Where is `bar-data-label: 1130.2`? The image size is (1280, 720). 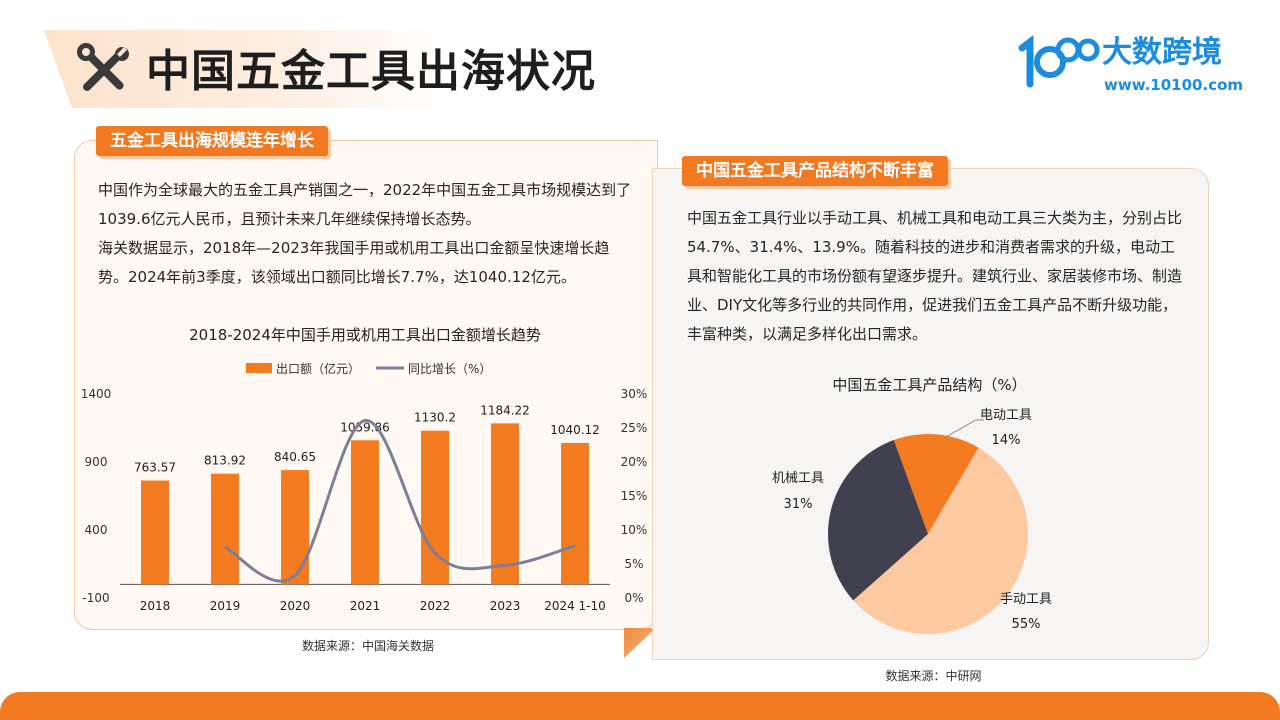
bar-data-label: 1130.2 is located at coordinates (435, 418).